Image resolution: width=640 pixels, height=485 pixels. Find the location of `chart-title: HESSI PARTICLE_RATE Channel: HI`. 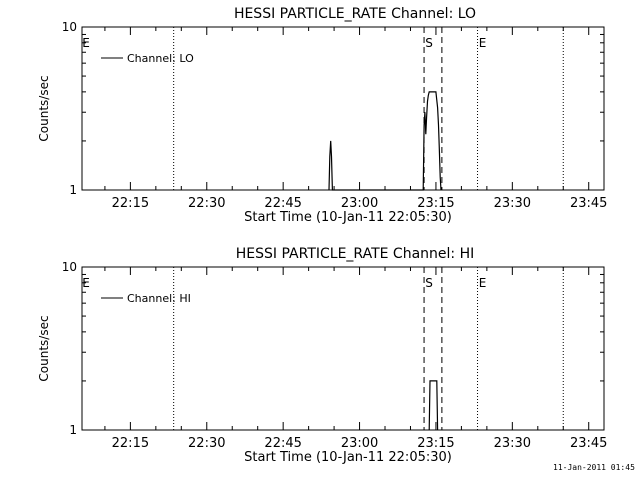

chart-title: HESSI PARTICLE_RATE Channel: HI is located at coordinates (355, 254).